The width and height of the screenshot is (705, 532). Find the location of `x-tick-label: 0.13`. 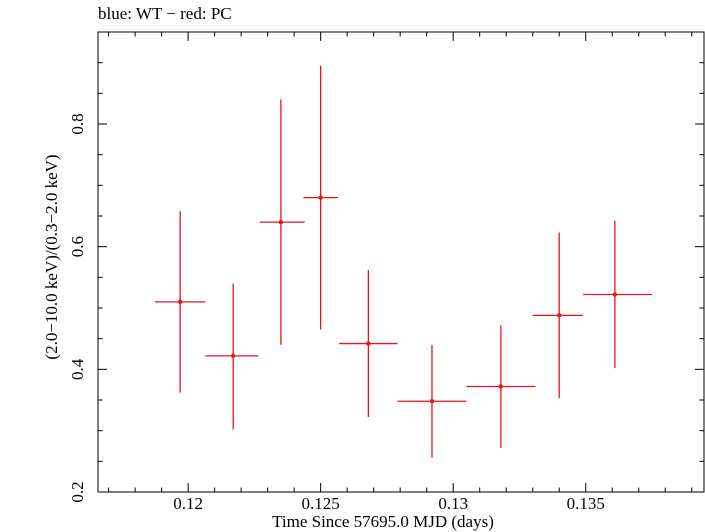

x-tick-label: 0.13 is located at coordinates (453, 503).